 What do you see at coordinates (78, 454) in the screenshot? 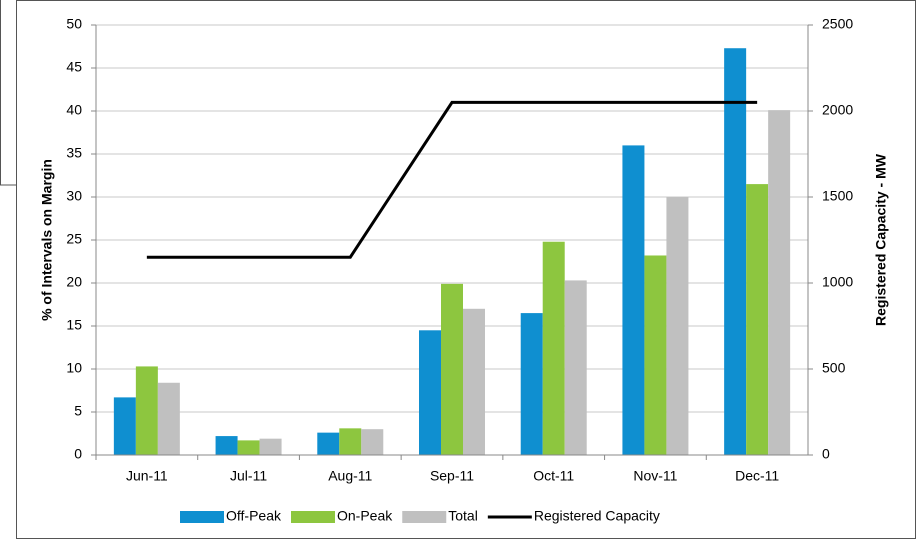
I see `y-tick-label: 0` at bounding box center [78, 454].